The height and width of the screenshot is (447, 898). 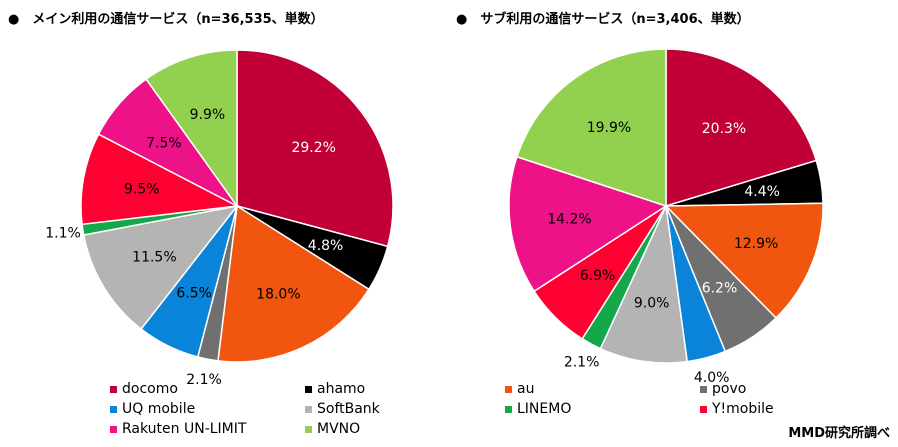 I want to click on data-label: 4.8%, so click(x=326, y=246).